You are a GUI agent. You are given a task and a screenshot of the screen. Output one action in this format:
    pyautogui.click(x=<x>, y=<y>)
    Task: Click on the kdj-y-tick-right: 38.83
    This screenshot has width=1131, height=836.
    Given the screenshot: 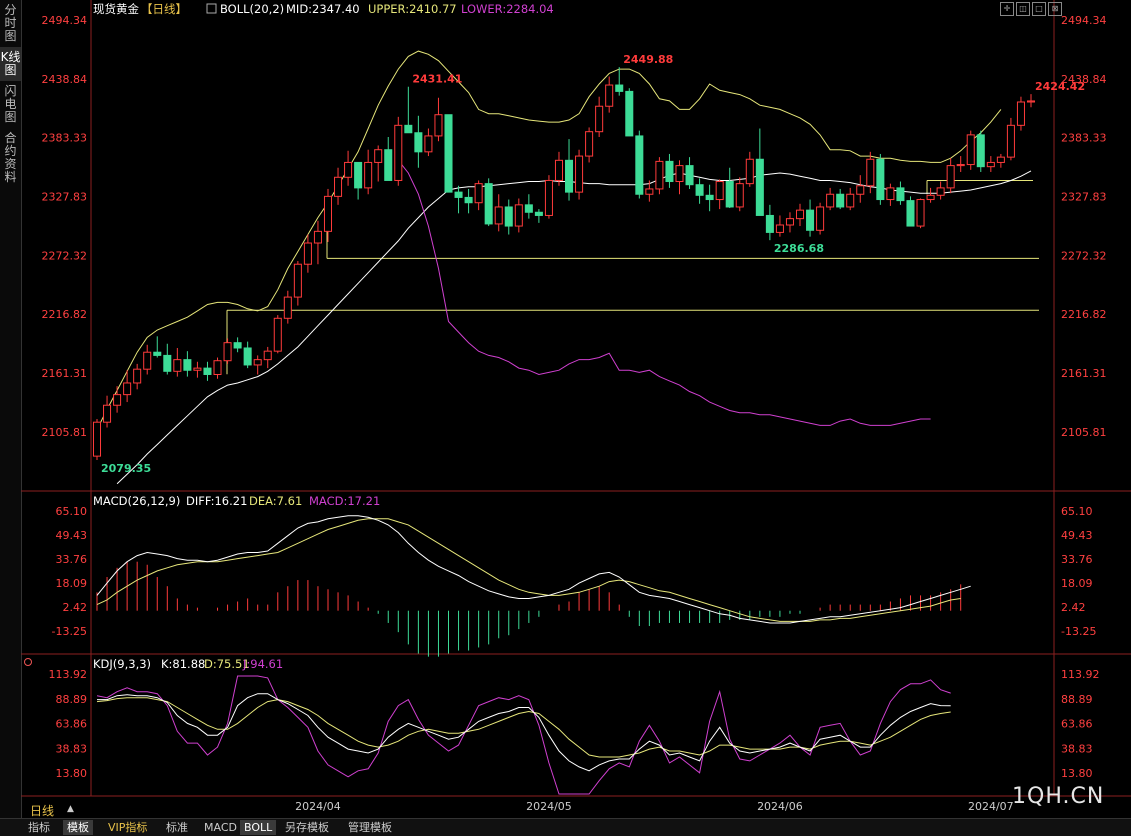 What is the action you would take?
    pyautogui.click(x=1077, y=748)
    